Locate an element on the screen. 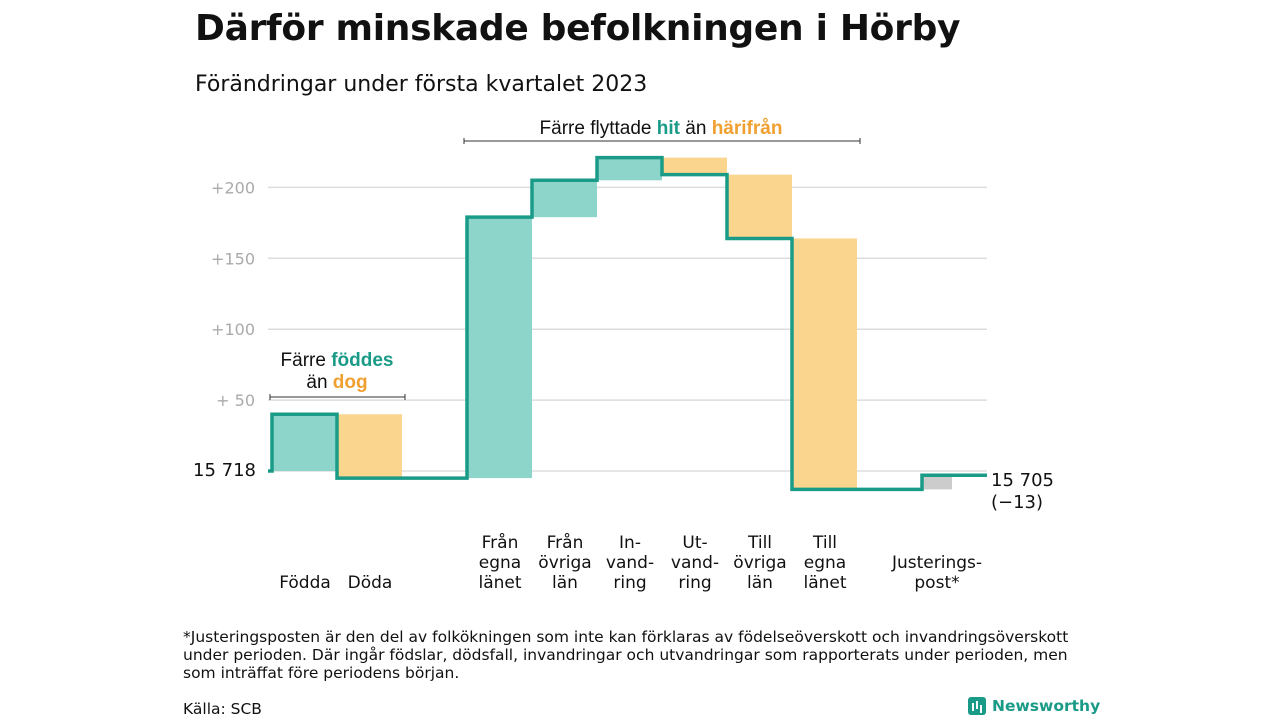 This screenshot has width=1280, height=720. brand-logo: Newsworthy is located at coordinates (1034, 706).